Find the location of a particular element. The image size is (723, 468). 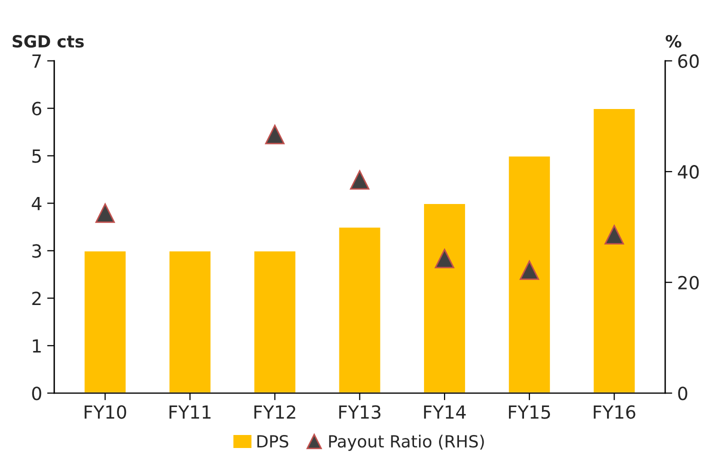

y-tick-label: 1 is located at coordinates (36, 346).